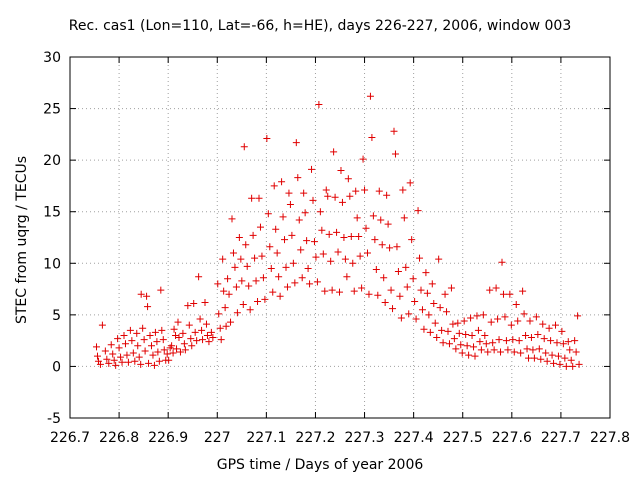 This screenshot has height=480, width=640. Describe the element at coordinates (463, 438) in the screenshot. I see `x-tick-label: 227.5` at that location.